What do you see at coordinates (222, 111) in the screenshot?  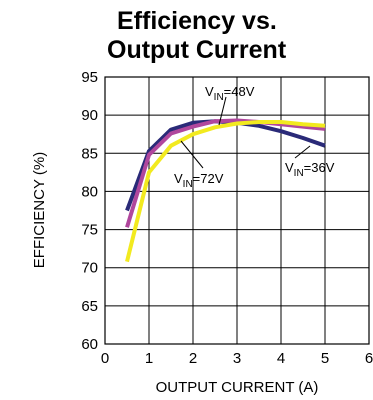 I see `annotation-leader-48v` at bounding box center [222, 111].